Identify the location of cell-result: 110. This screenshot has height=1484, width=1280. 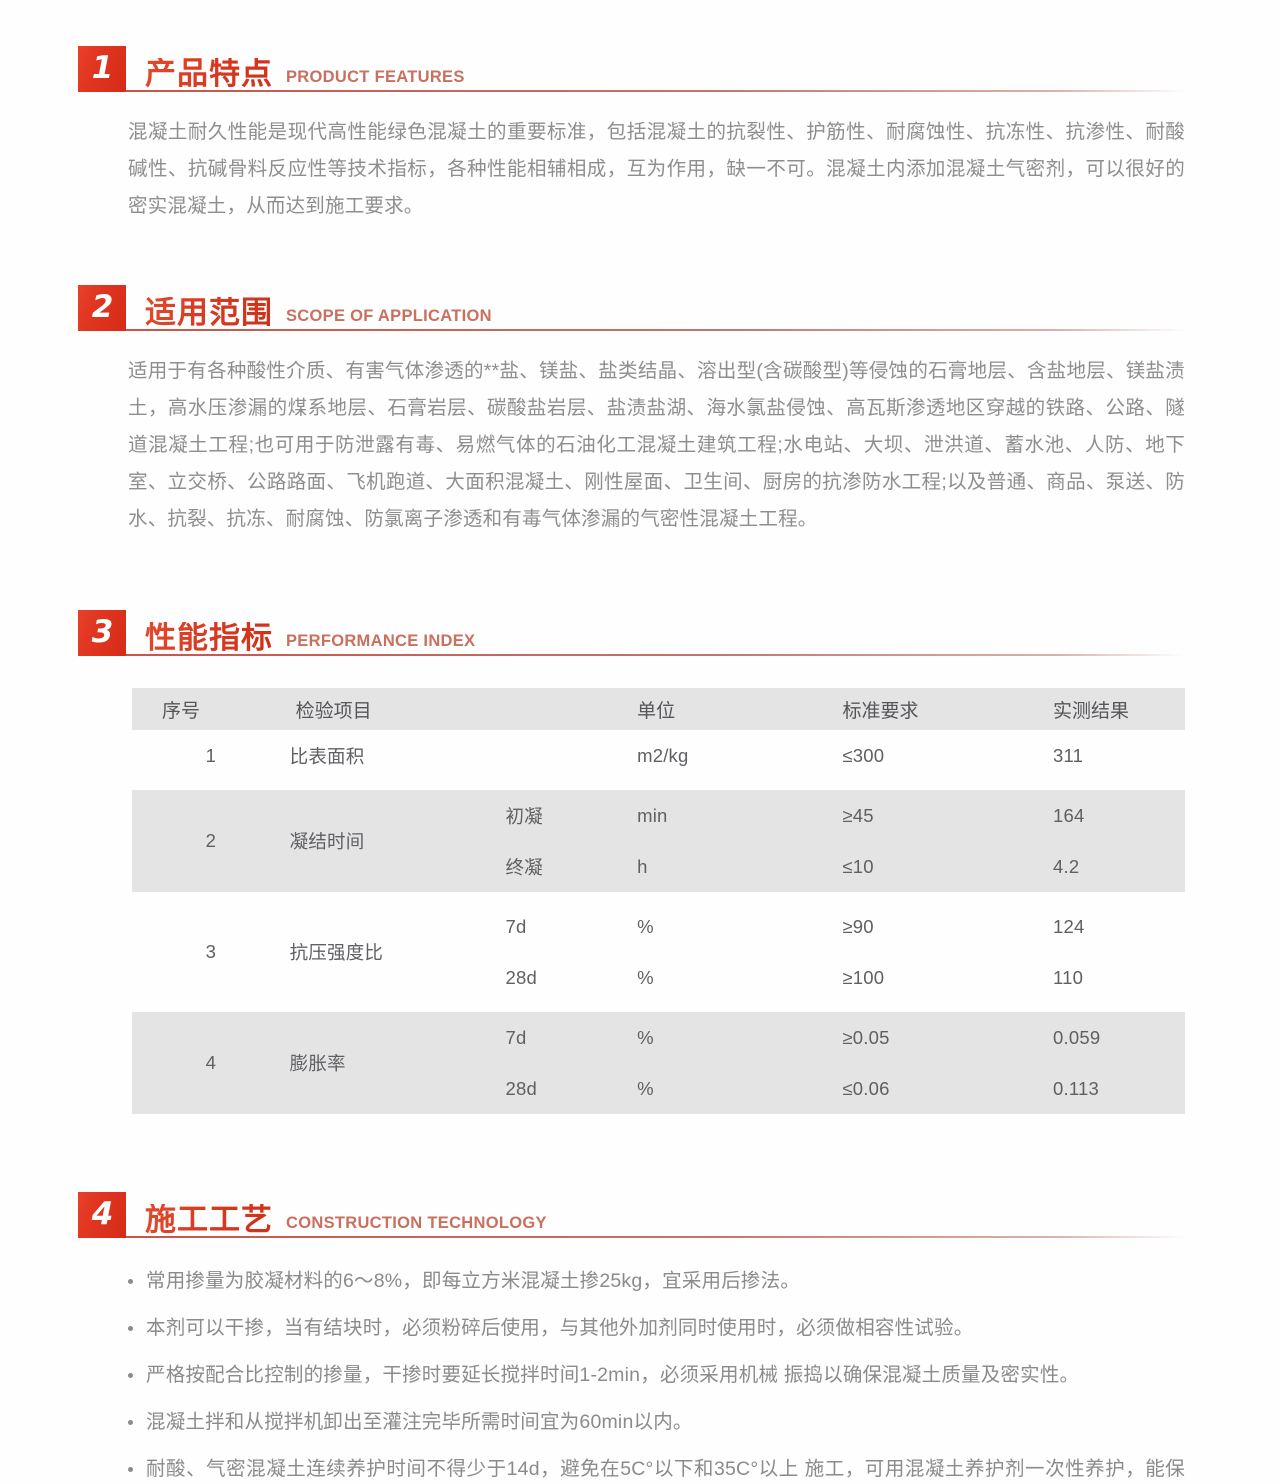
(1106, 977).